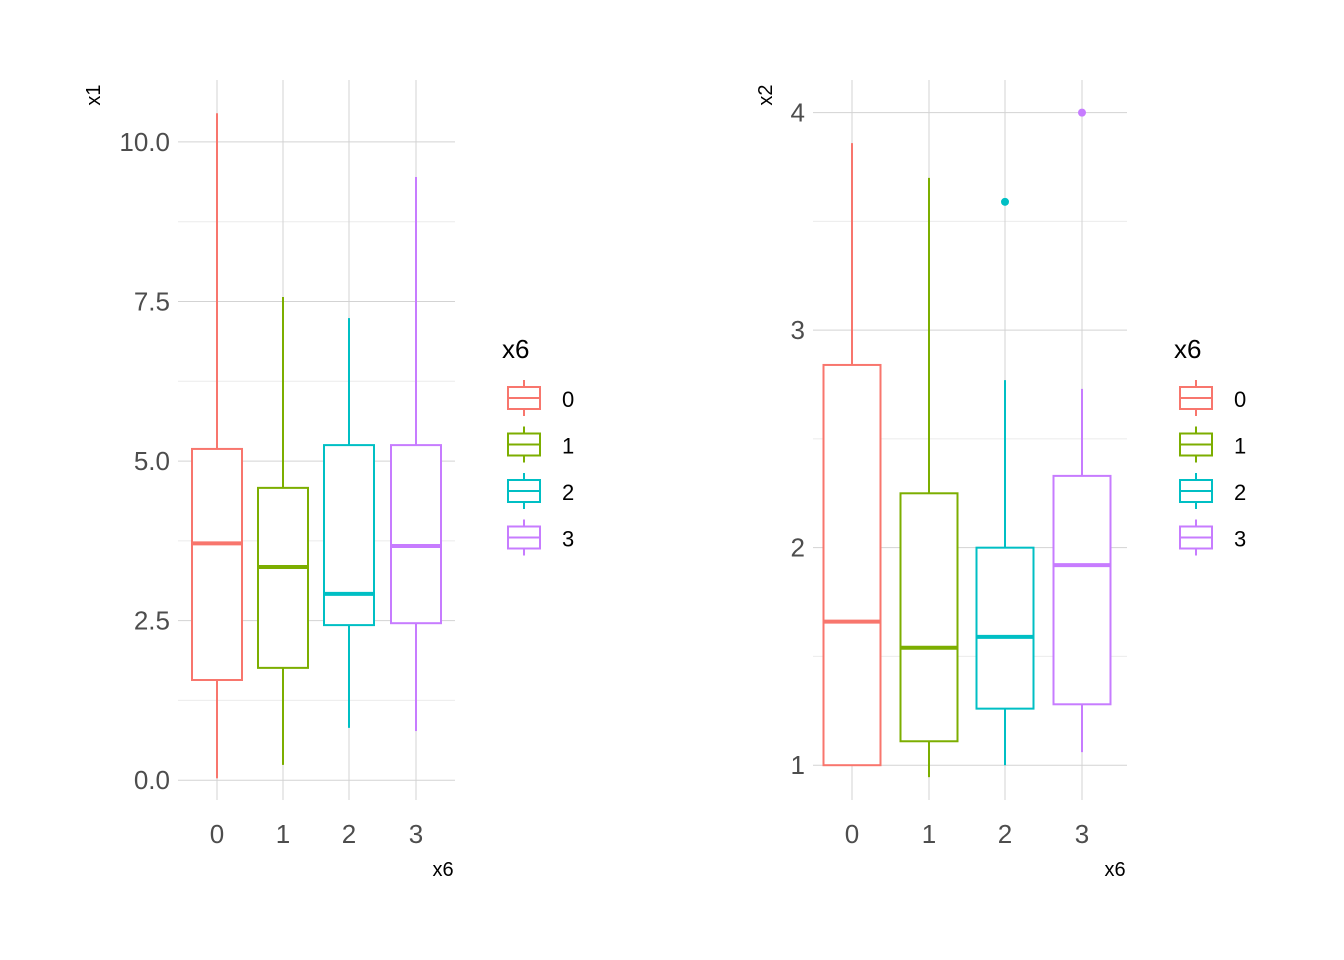  Describe the element at coordinates (798, 330) in the screenshot. I see `y-tick-label: 3` at that location.